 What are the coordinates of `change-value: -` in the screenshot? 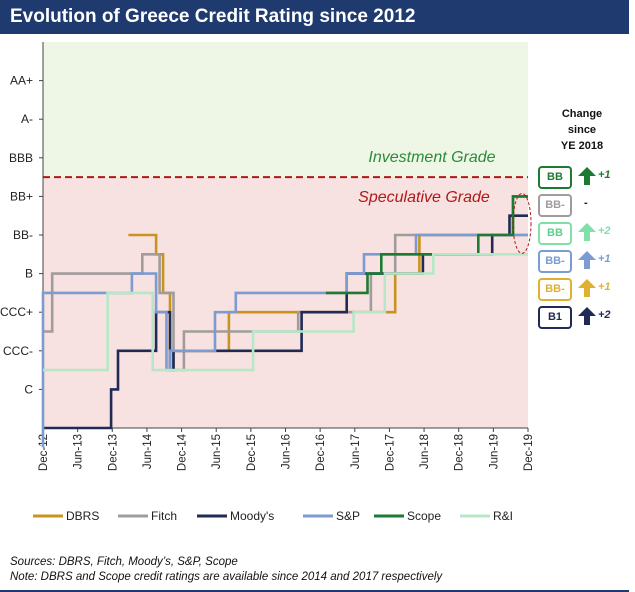 It's located at (586, 203).